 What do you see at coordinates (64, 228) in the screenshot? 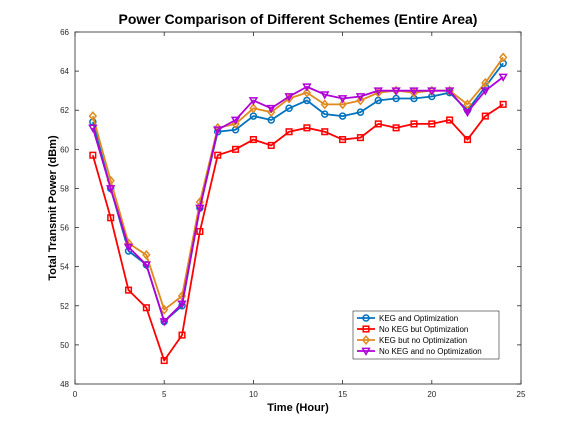
I see `y-tick-label: 56` at bounding box center [64, 228].